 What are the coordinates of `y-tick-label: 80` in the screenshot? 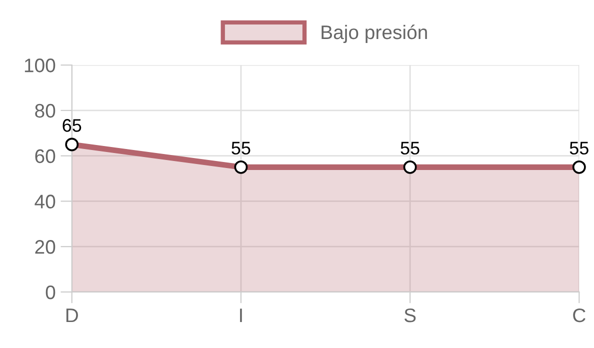 It's located at (45, 111).